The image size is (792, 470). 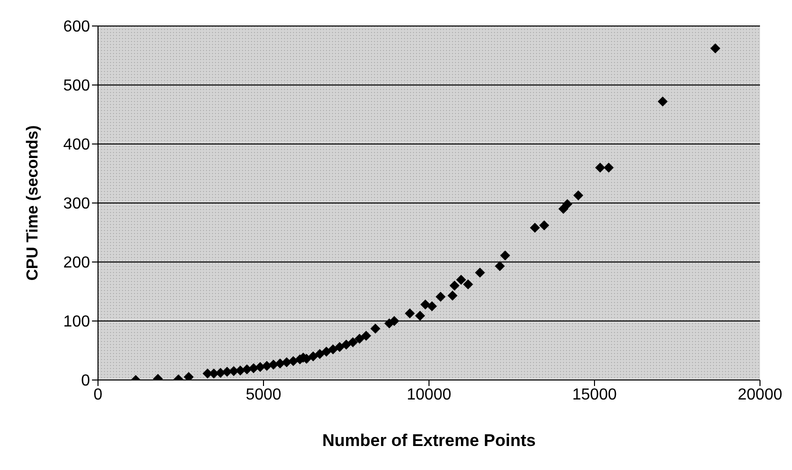 What do you see at coordinates (760, 395) in the screenshot?
I see `x-tick-label: 20000` at bounding box center [760, 395].